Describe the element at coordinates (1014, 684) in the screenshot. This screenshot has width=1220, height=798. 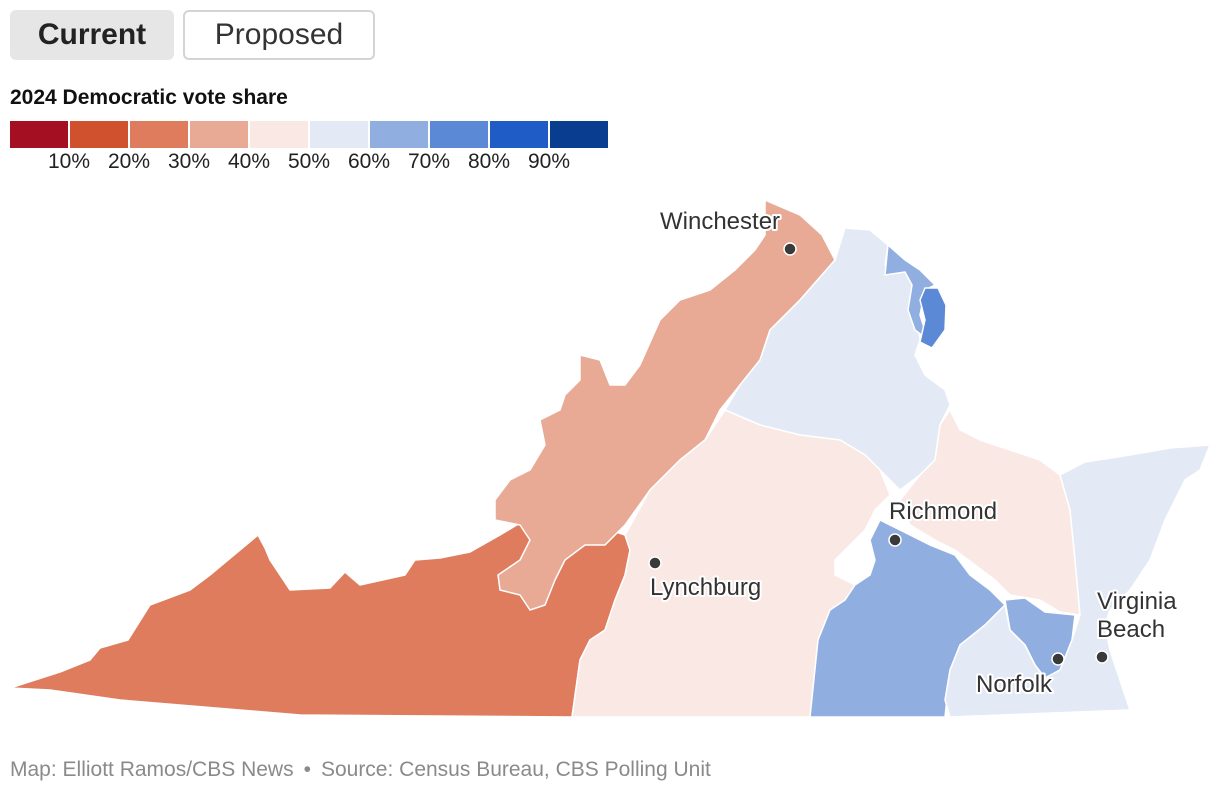
I see `city-label: Norfolk` at that location.